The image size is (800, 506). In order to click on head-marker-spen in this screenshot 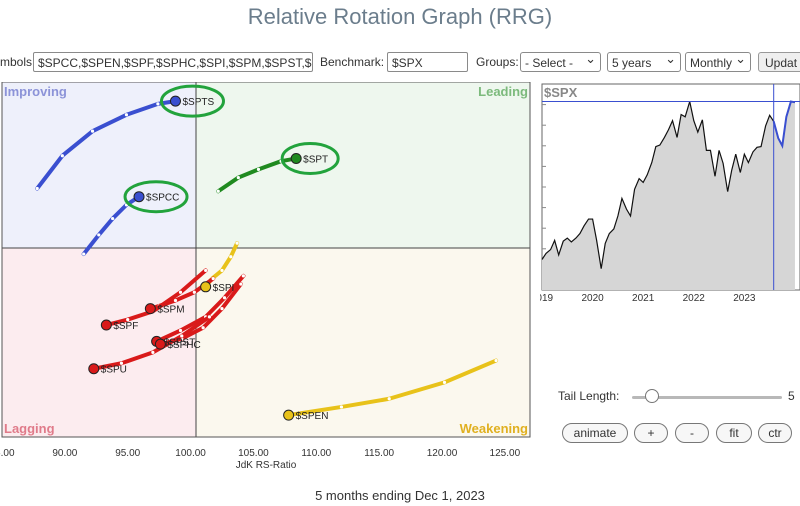, I will do `click(289, 415)`.